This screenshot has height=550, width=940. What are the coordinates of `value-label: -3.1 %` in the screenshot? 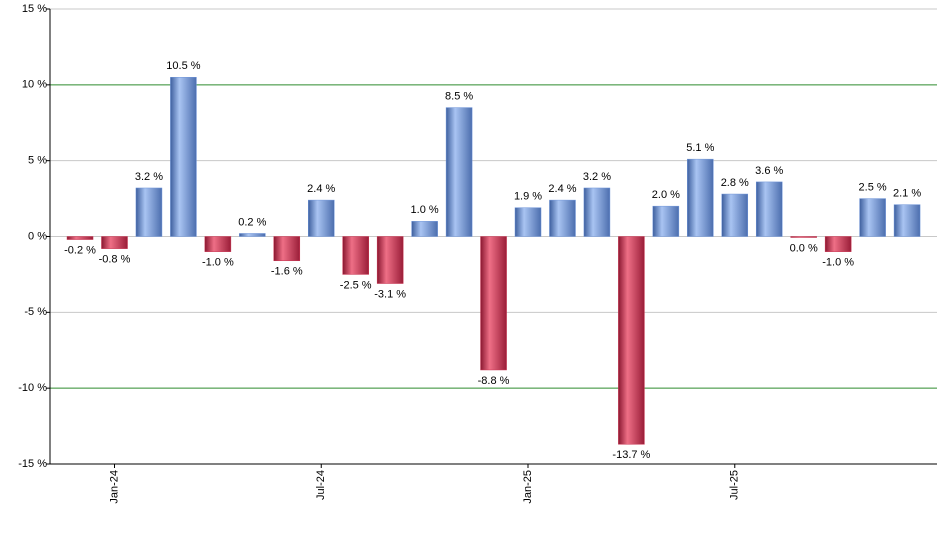 It's located at (390, 294).